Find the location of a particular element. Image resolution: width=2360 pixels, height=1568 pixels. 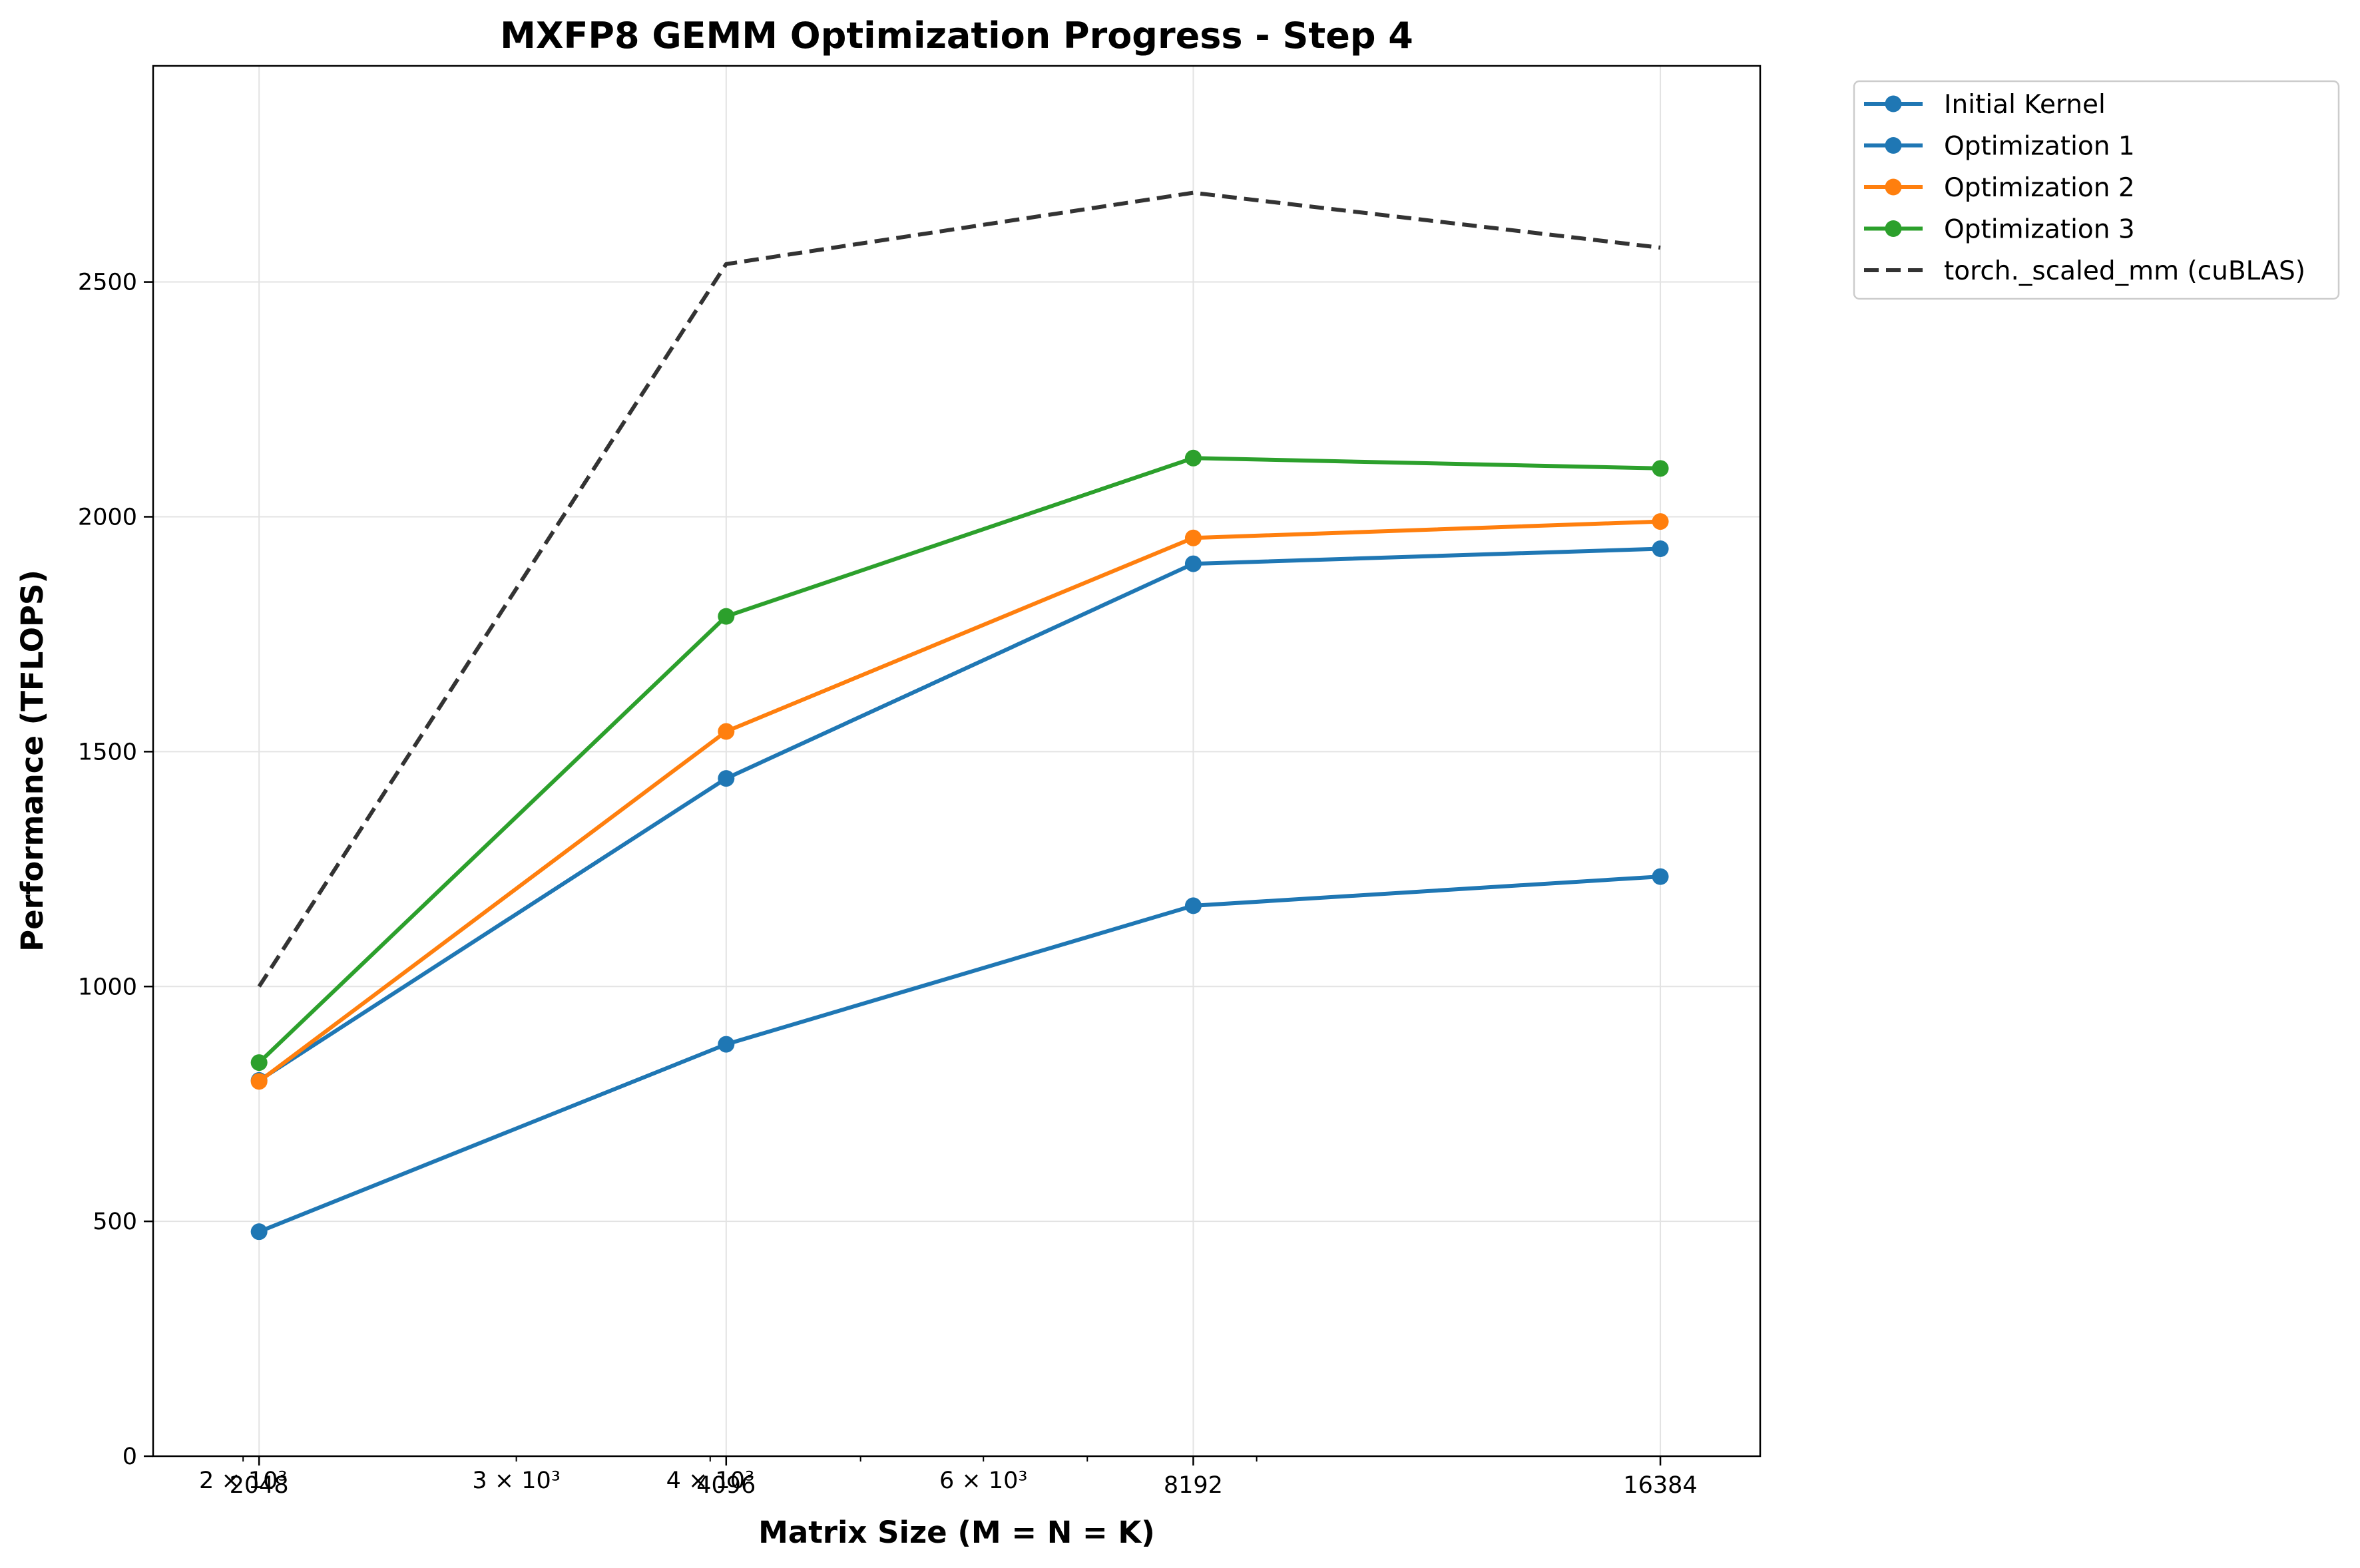

legend-item: Optimization 1 is located at coordinates (1999, 147).